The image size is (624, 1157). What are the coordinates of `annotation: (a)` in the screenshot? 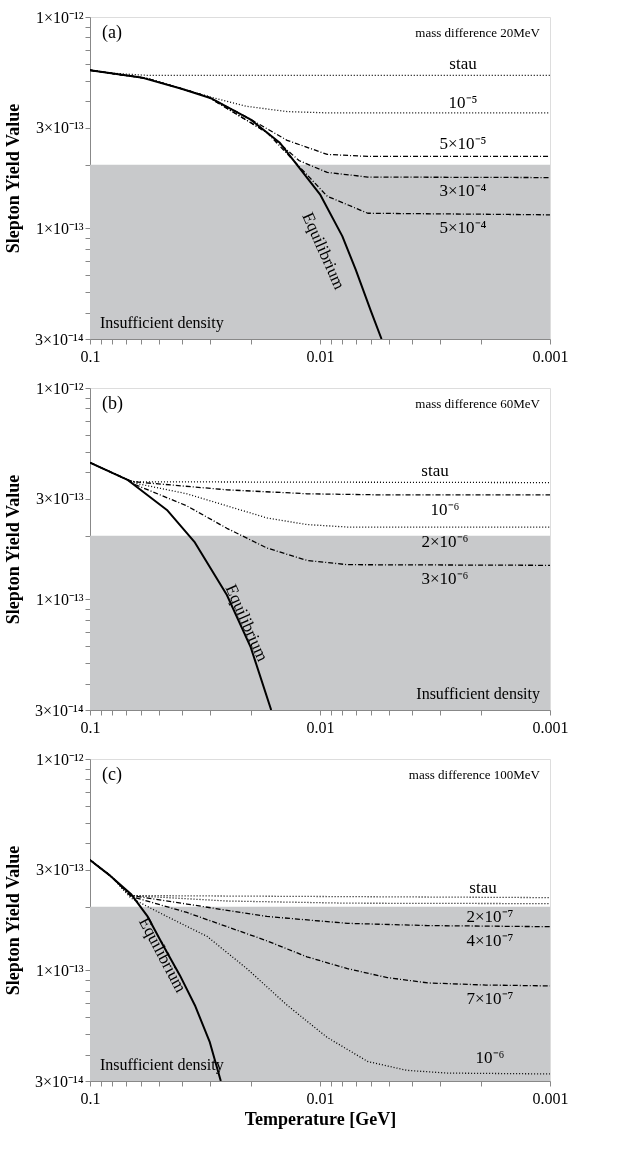 It's located at (112, 32).